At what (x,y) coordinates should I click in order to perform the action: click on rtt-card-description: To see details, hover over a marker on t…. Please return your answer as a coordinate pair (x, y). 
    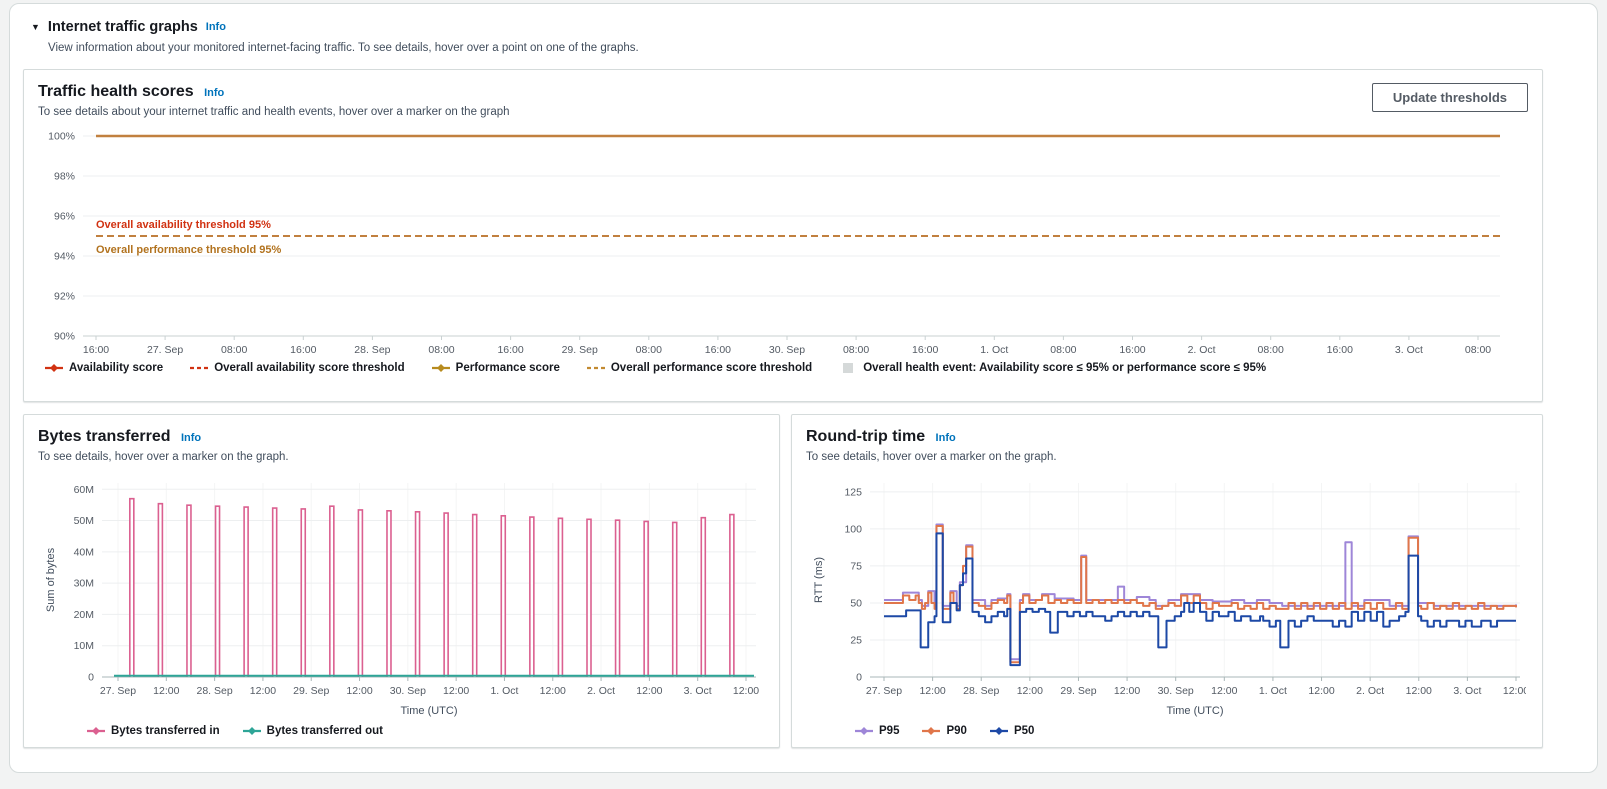
    Looking at the image, I should click on (931, 457).